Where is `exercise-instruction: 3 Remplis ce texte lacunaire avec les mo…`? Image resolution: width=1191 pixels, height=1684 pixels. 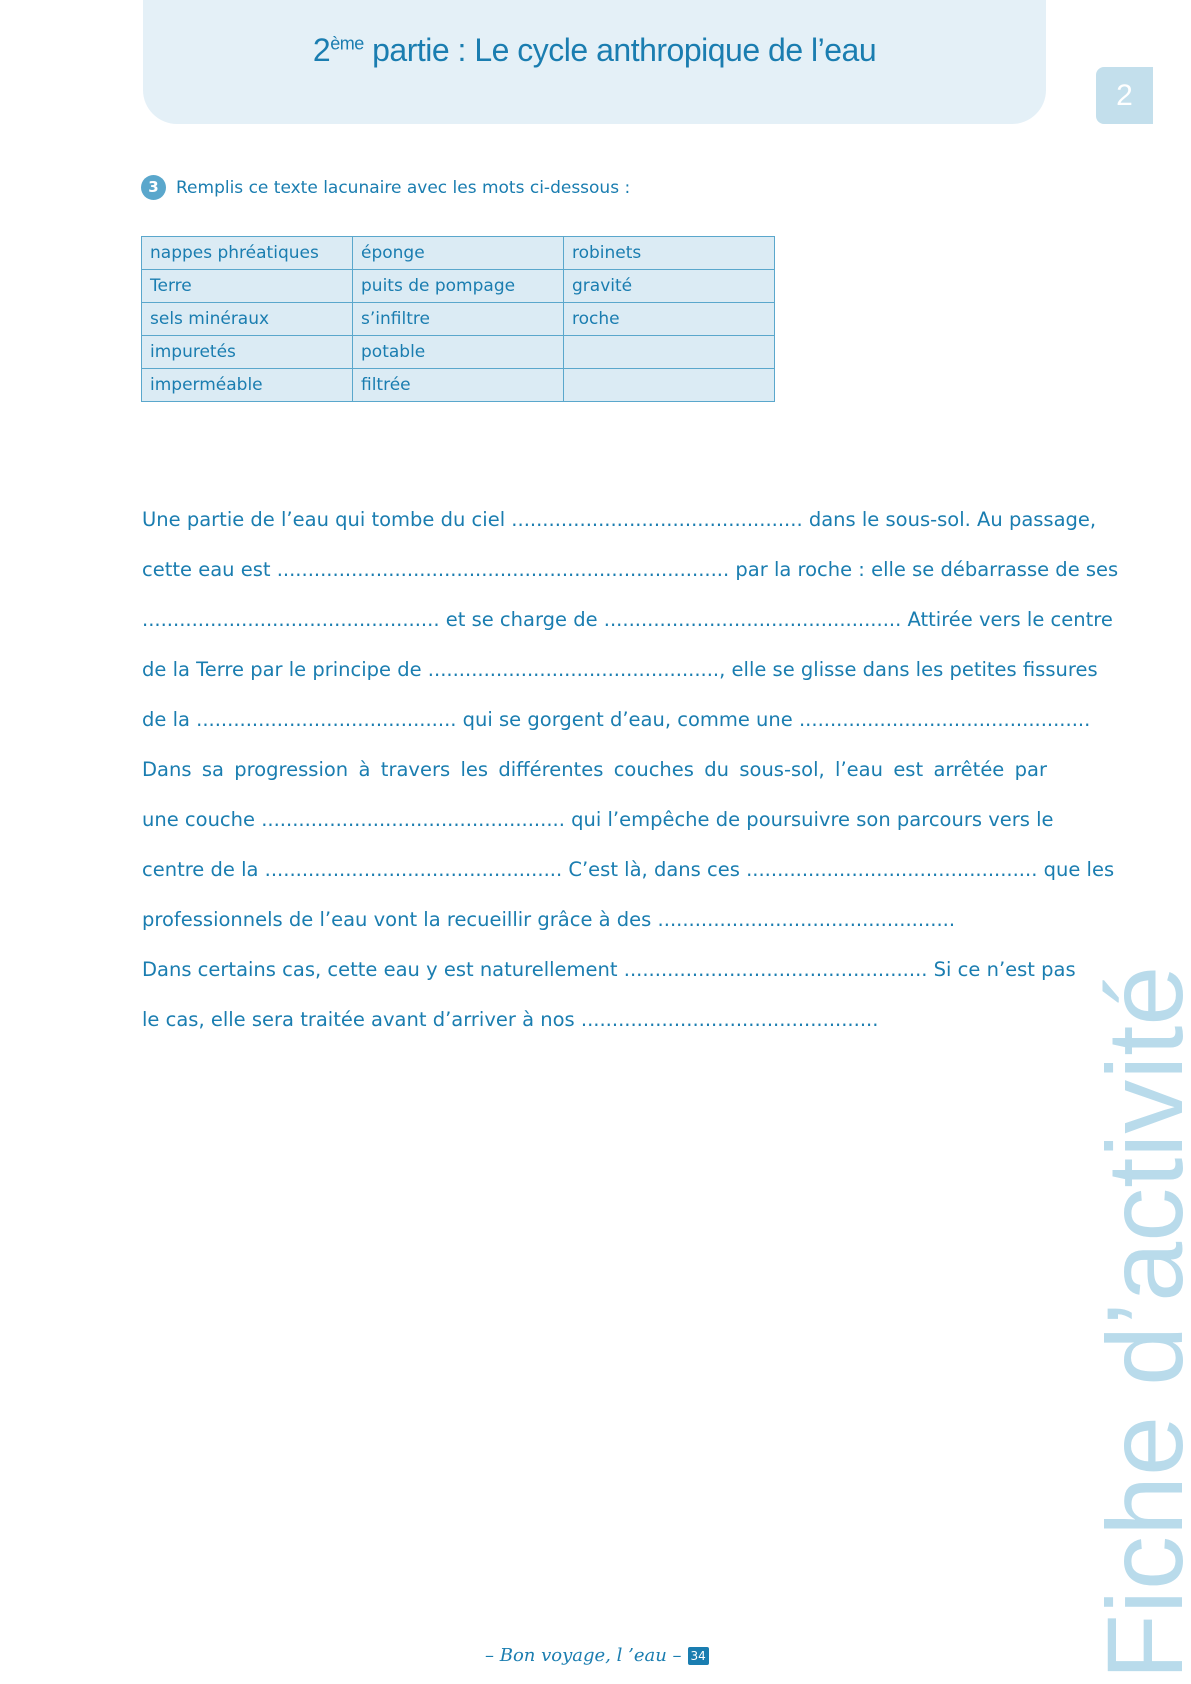
exercise-instruction: 3 Remplis ce texte lacunaire avec les mo… is located at coordinates (385, 187).